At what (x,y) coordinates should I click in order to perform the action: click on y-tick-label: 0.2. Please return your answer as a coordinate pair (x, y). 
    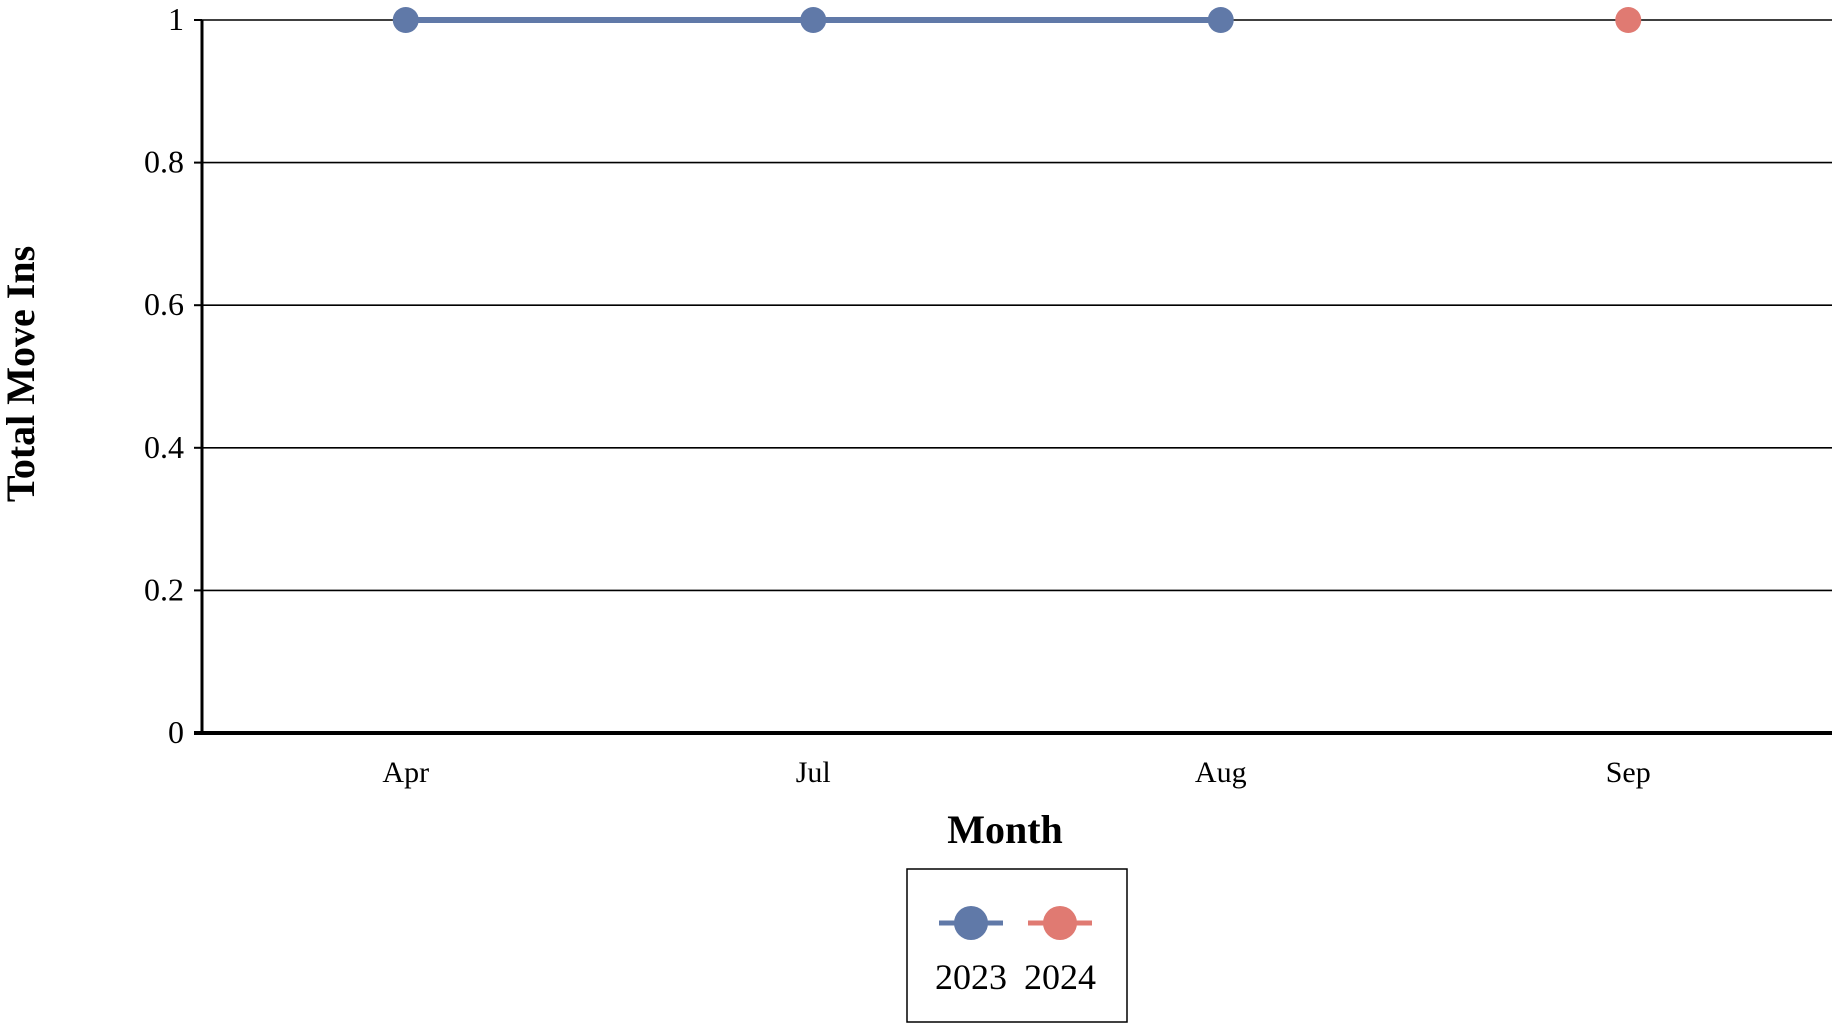
    Looking at the image, I should click on (164, 589).